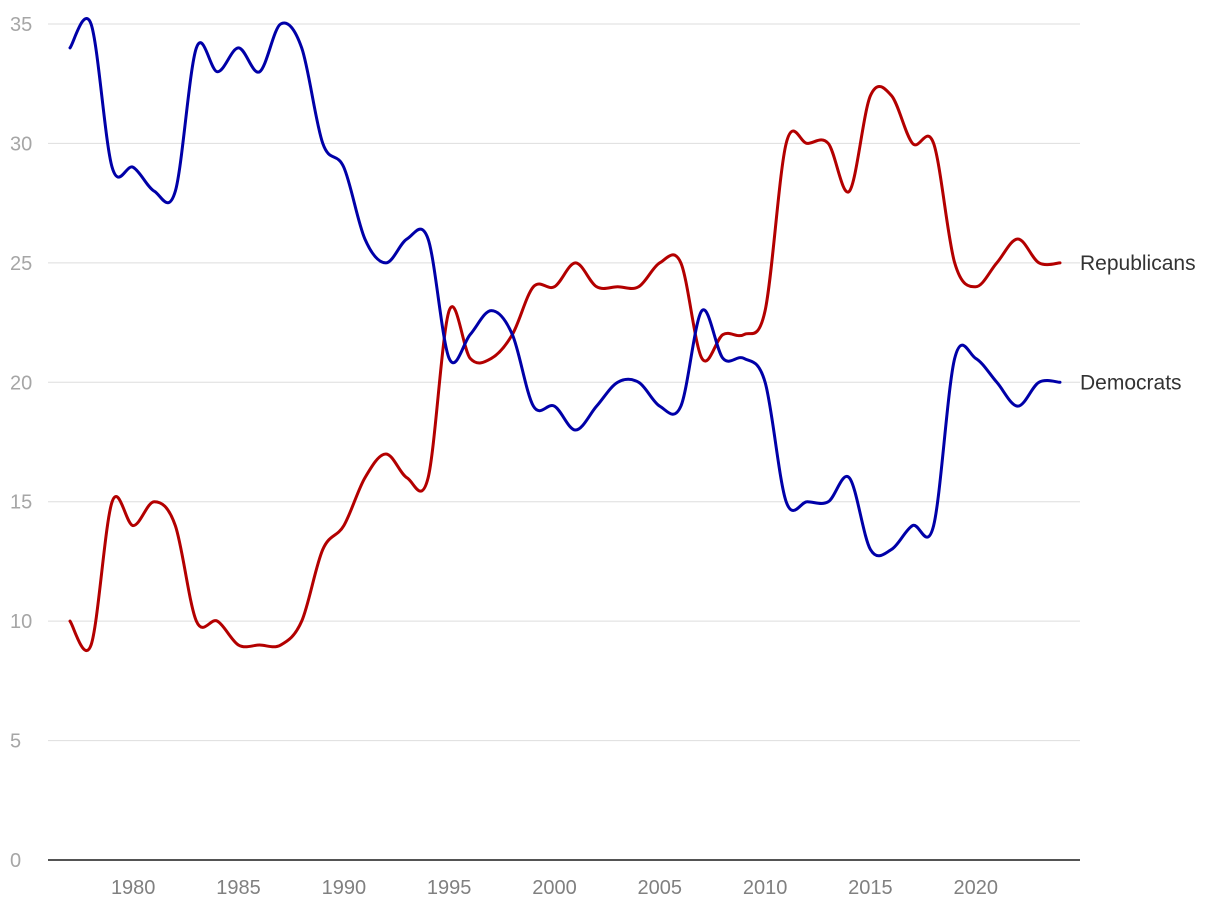  I want to click on y-axis-tick-labels: 0 5 10 15 20 25 30 35, so click(21, 443).